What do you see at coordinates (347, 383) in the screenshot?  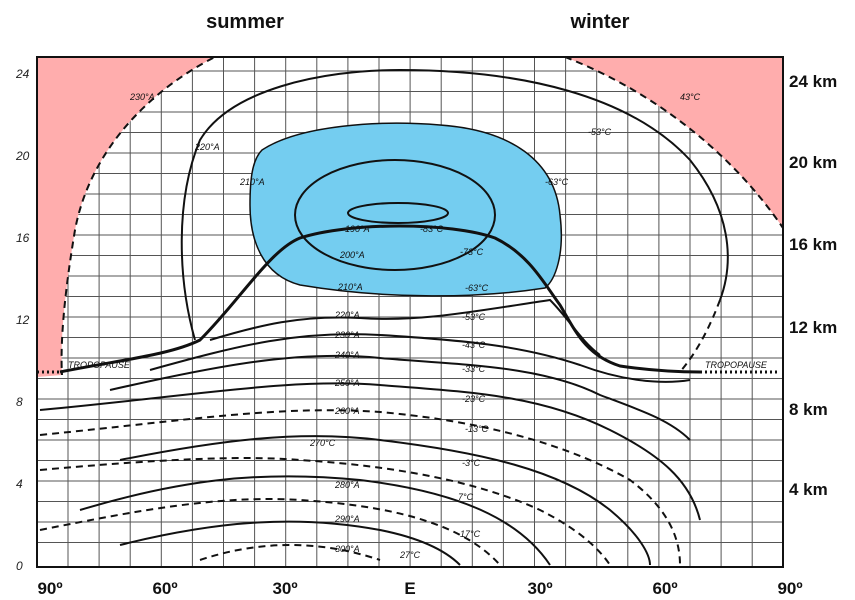 I see `contour-label: 250°A` at bounding box center [347, 383].